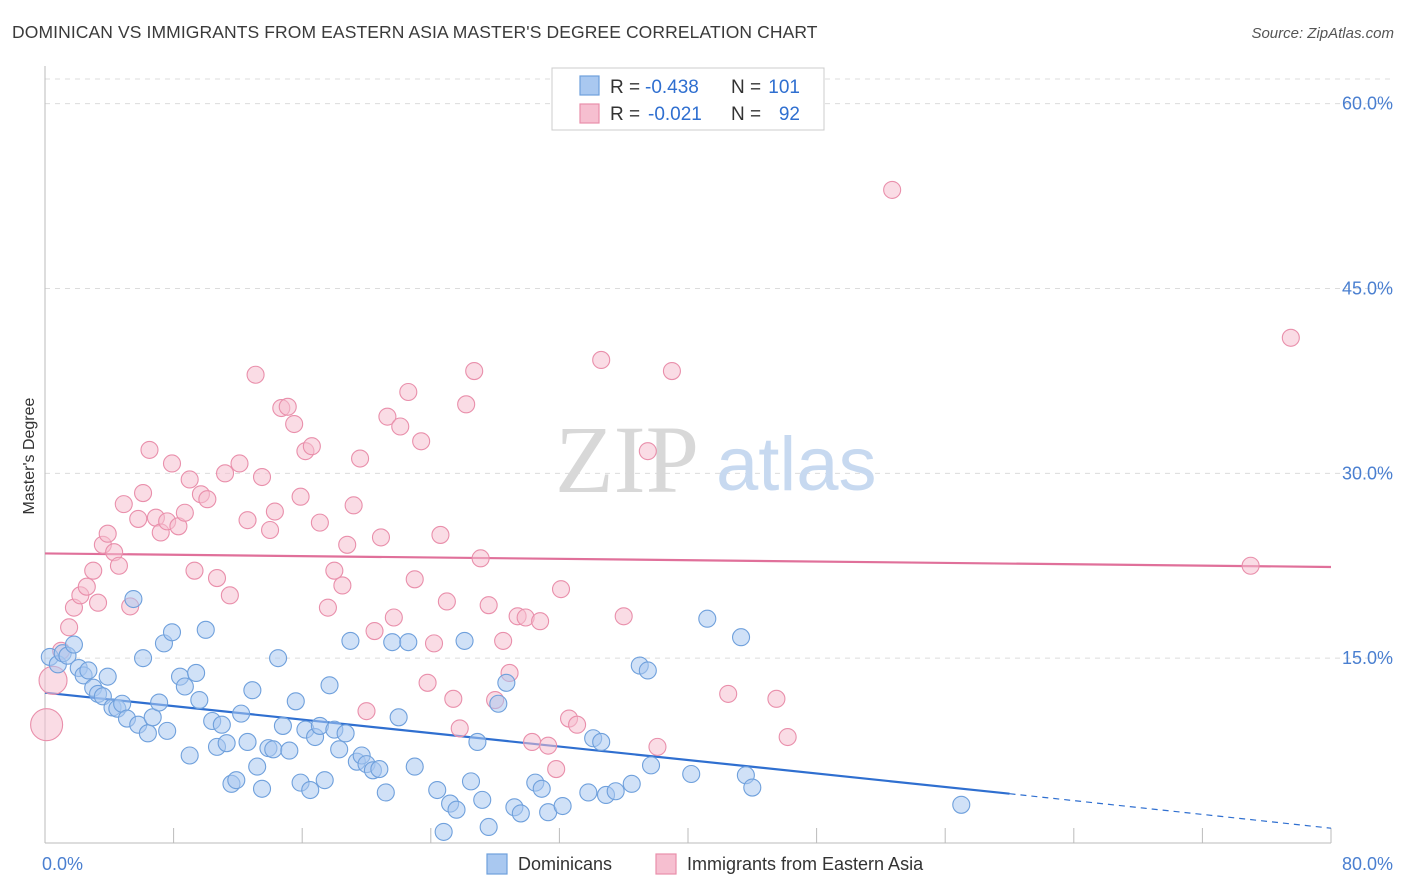 The image size is (1406, 892). What do you see at coordinates (805, 864) in the screenshot?
I see `bottom-legend-label-eastern-asia: Immigrants from Eastern Asia` at bounding box center [805, 864].